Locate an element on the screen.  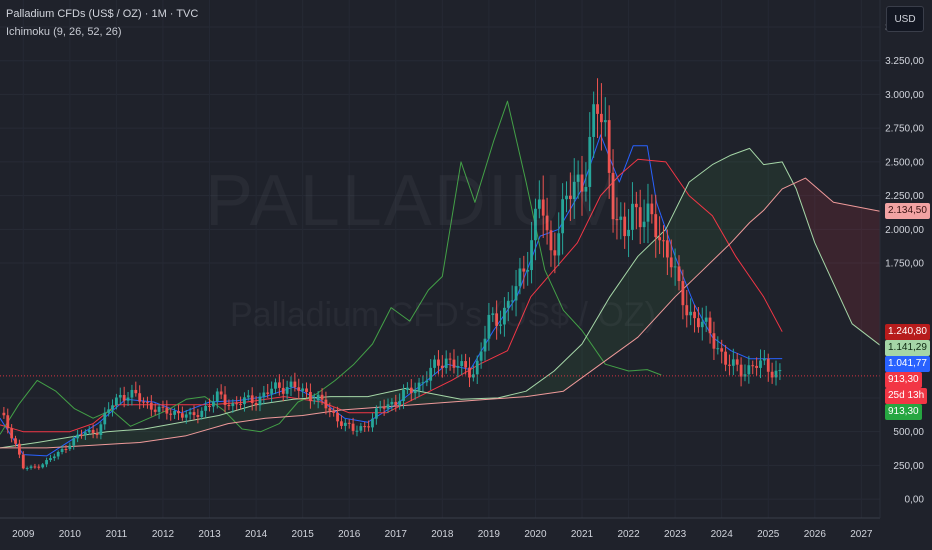
x-tick-label: 2017 is located at coordinates (396, 534).